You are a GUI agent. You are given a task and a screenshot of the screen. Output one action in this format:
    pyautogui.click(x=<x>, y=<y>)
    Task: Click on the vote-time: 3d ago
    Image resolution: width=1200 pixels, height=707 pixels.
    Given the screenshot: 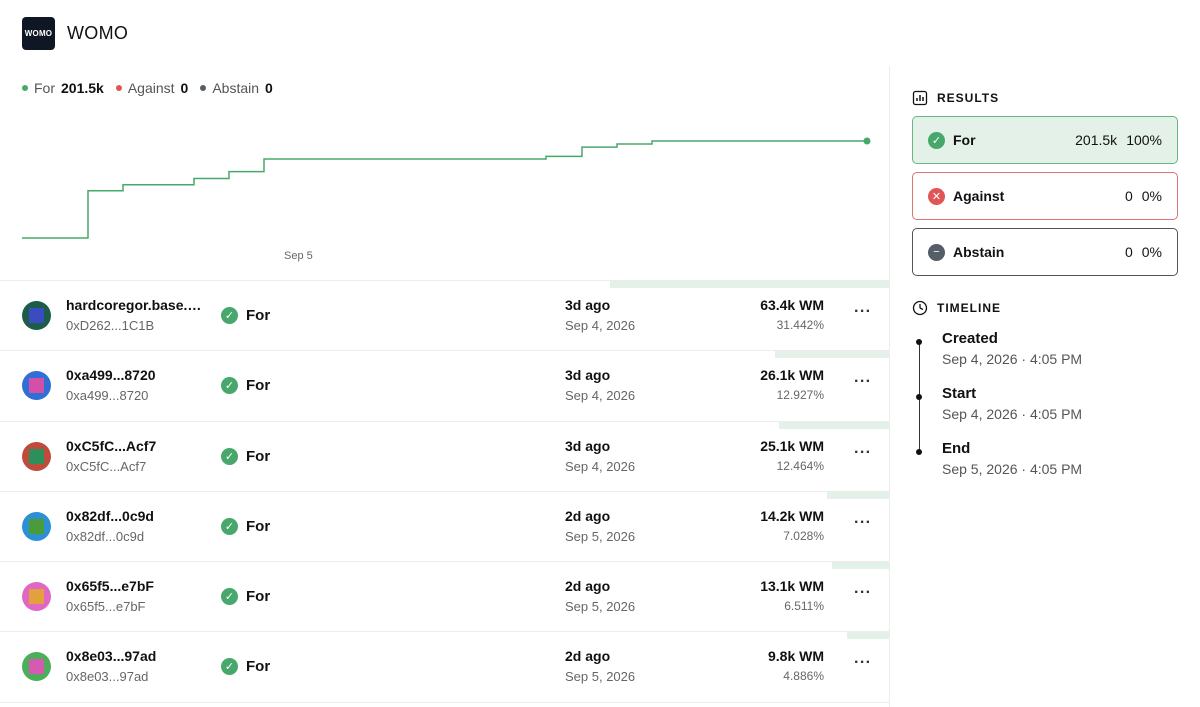 What is the action you would take?
    pyautogui.click(x=588, y=445)
    